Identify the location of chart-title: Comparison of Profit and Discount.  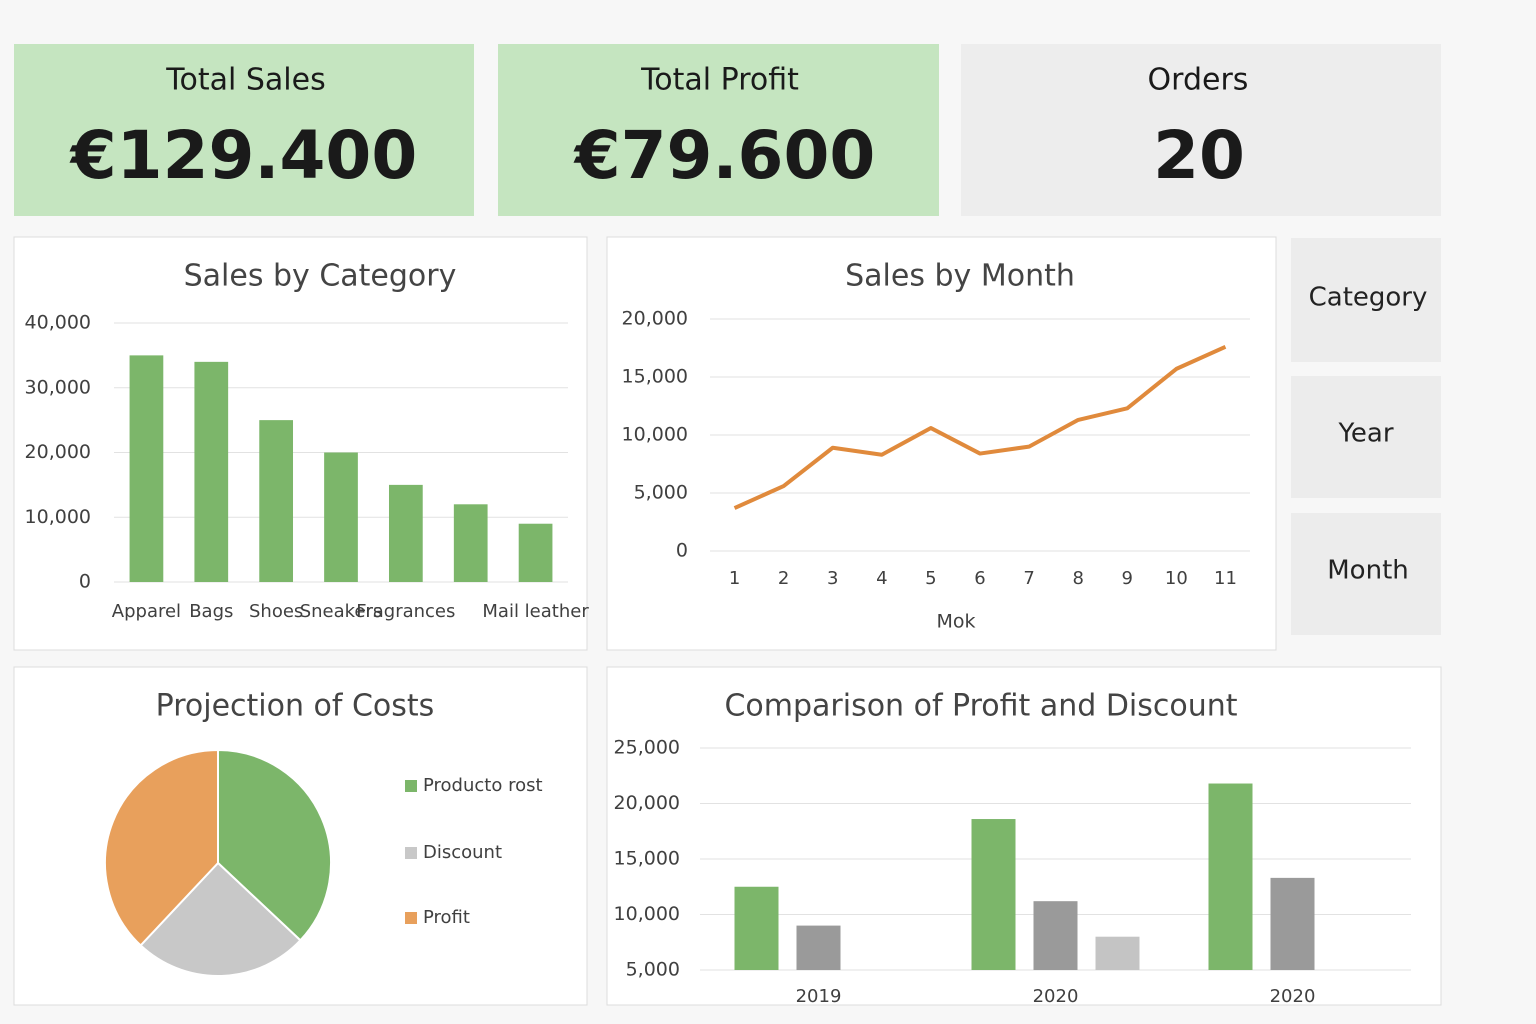
(980, 706).